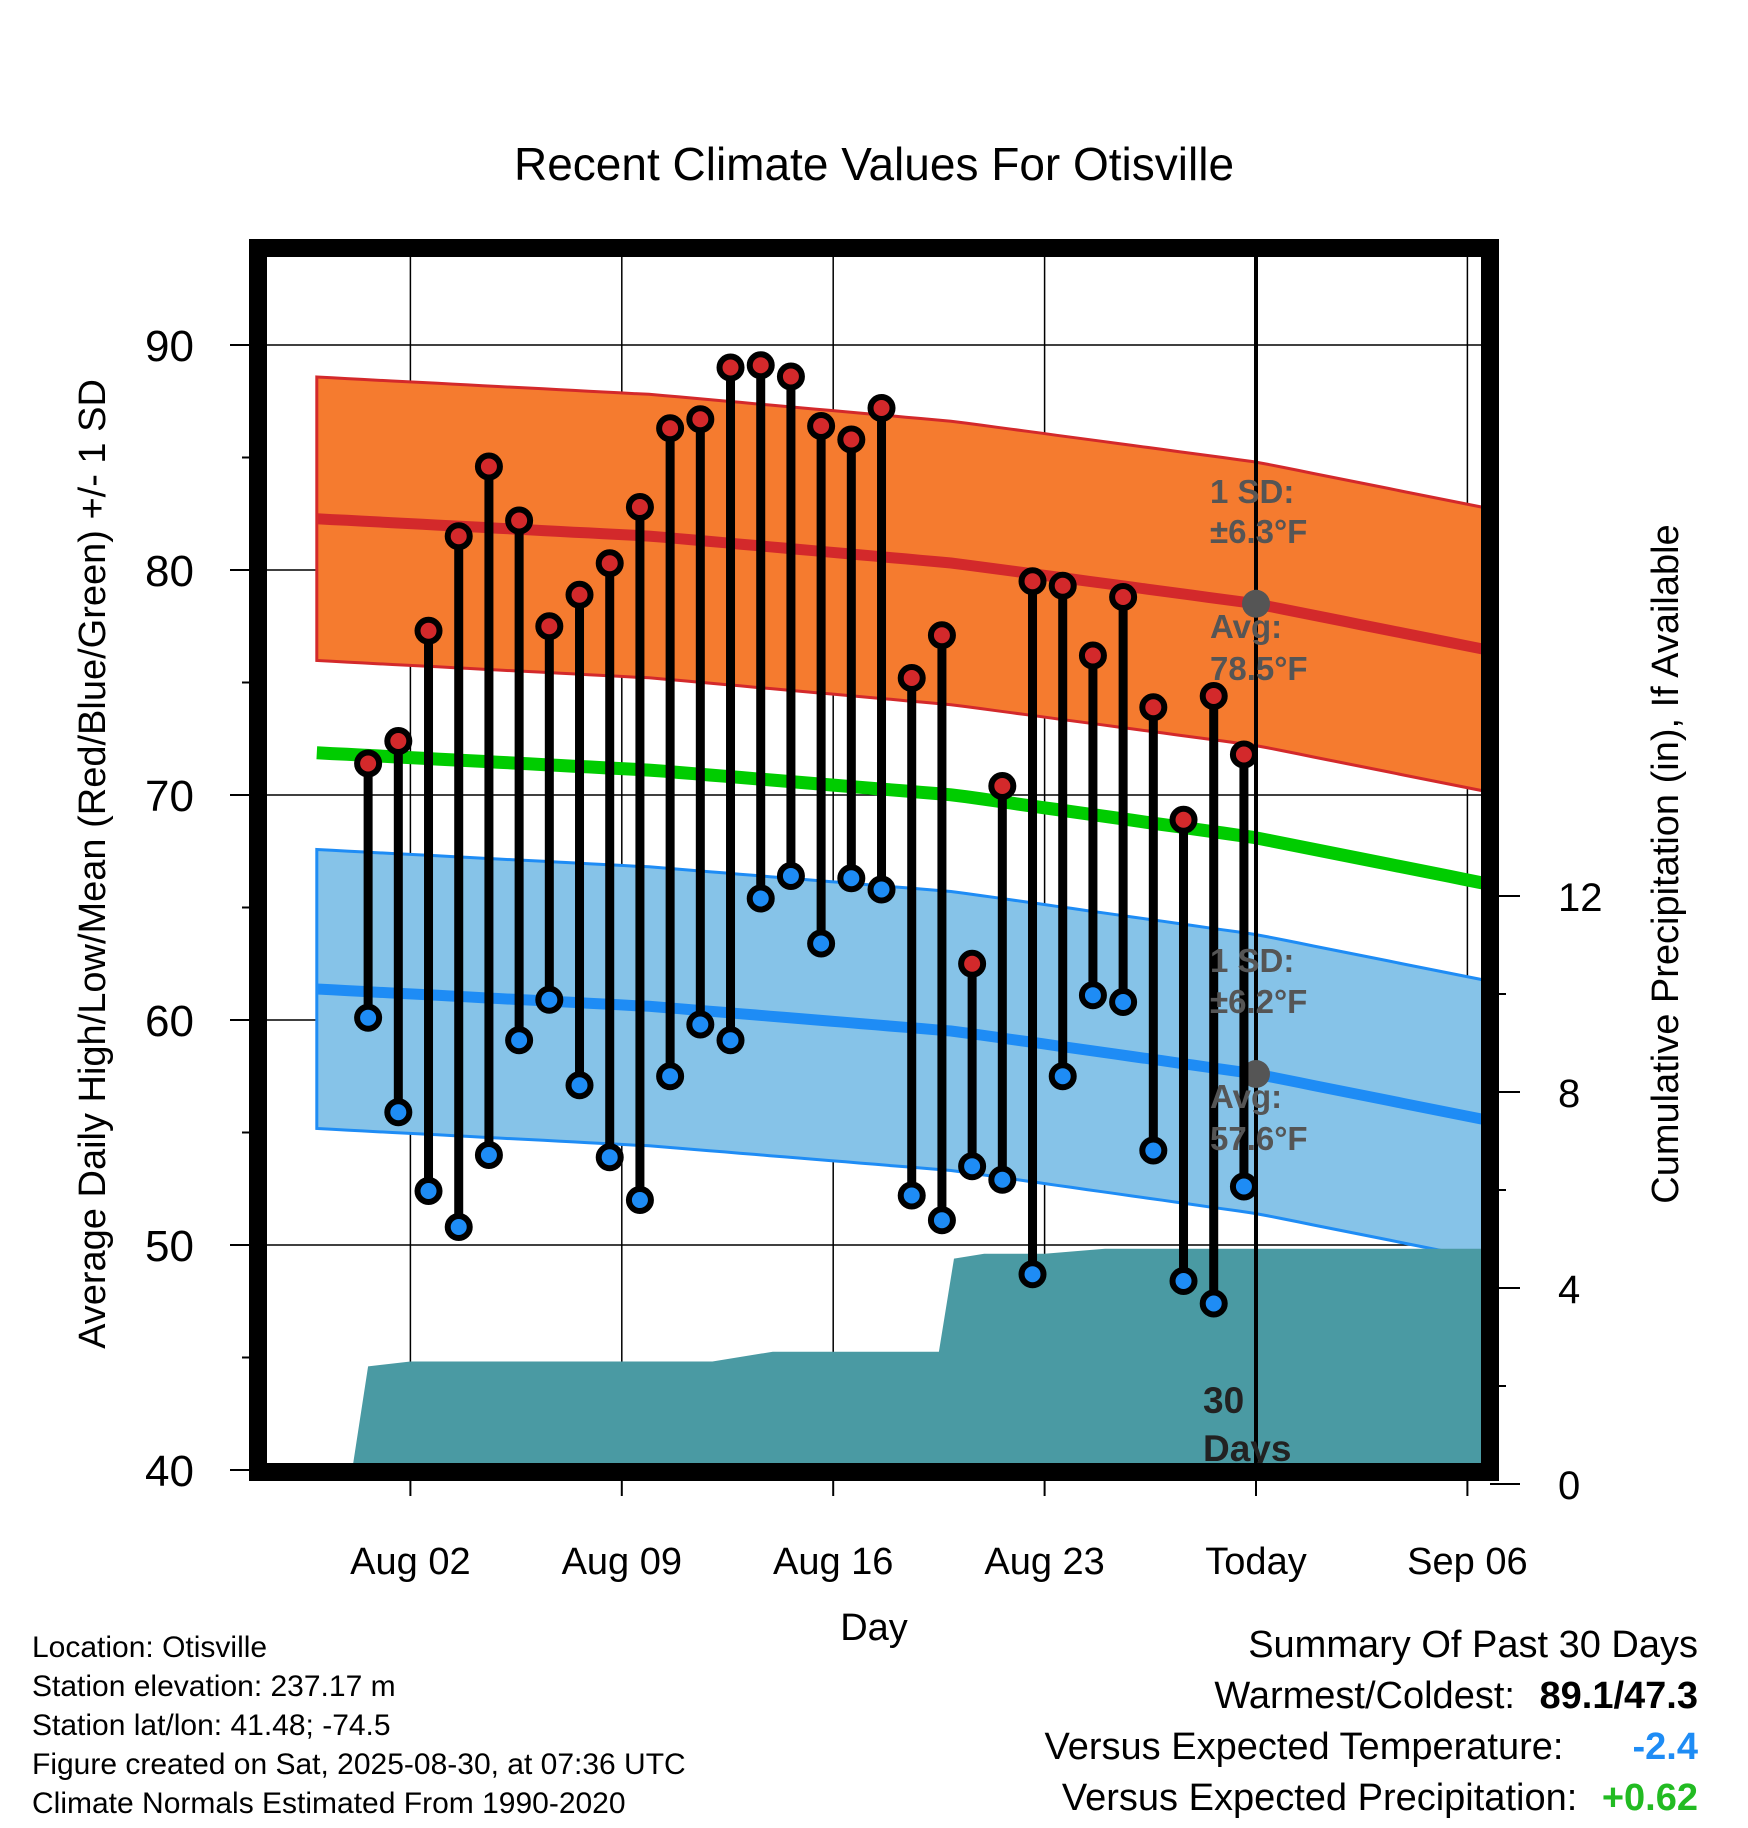 The height and width of the screenshot is (1828, 1748). Describe the element at coordinates (920, 1360) in the screenshot. I see `precip-area` at that location.